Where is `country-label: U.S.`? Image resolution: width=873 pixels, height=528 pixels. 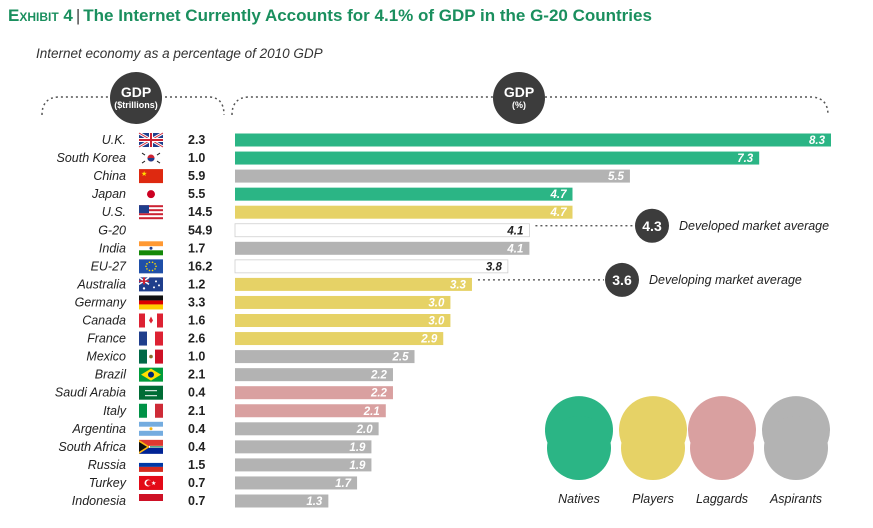 country-label: U.S. is located at coordinates (114, 212).